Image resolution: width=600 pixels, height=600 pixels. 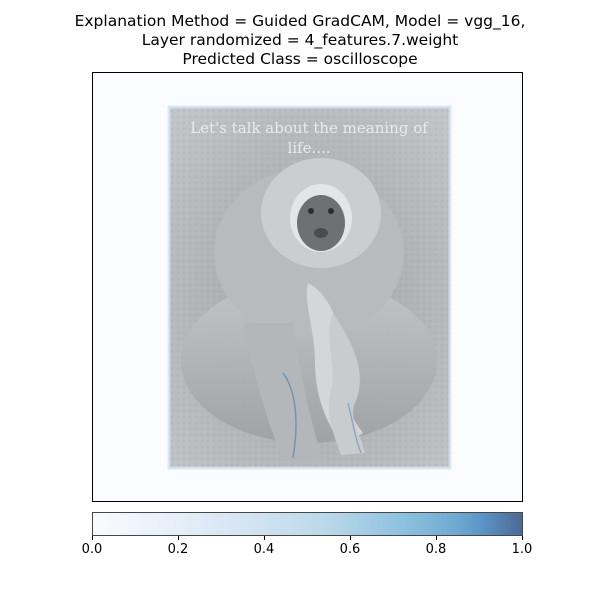 What do you see at coordinates (307, 551) in the screenshot?
I see `colorbar-ticks: 0.0 0.2 0.4 0.6 0.8 1.0` at bounding box center [307, 551].